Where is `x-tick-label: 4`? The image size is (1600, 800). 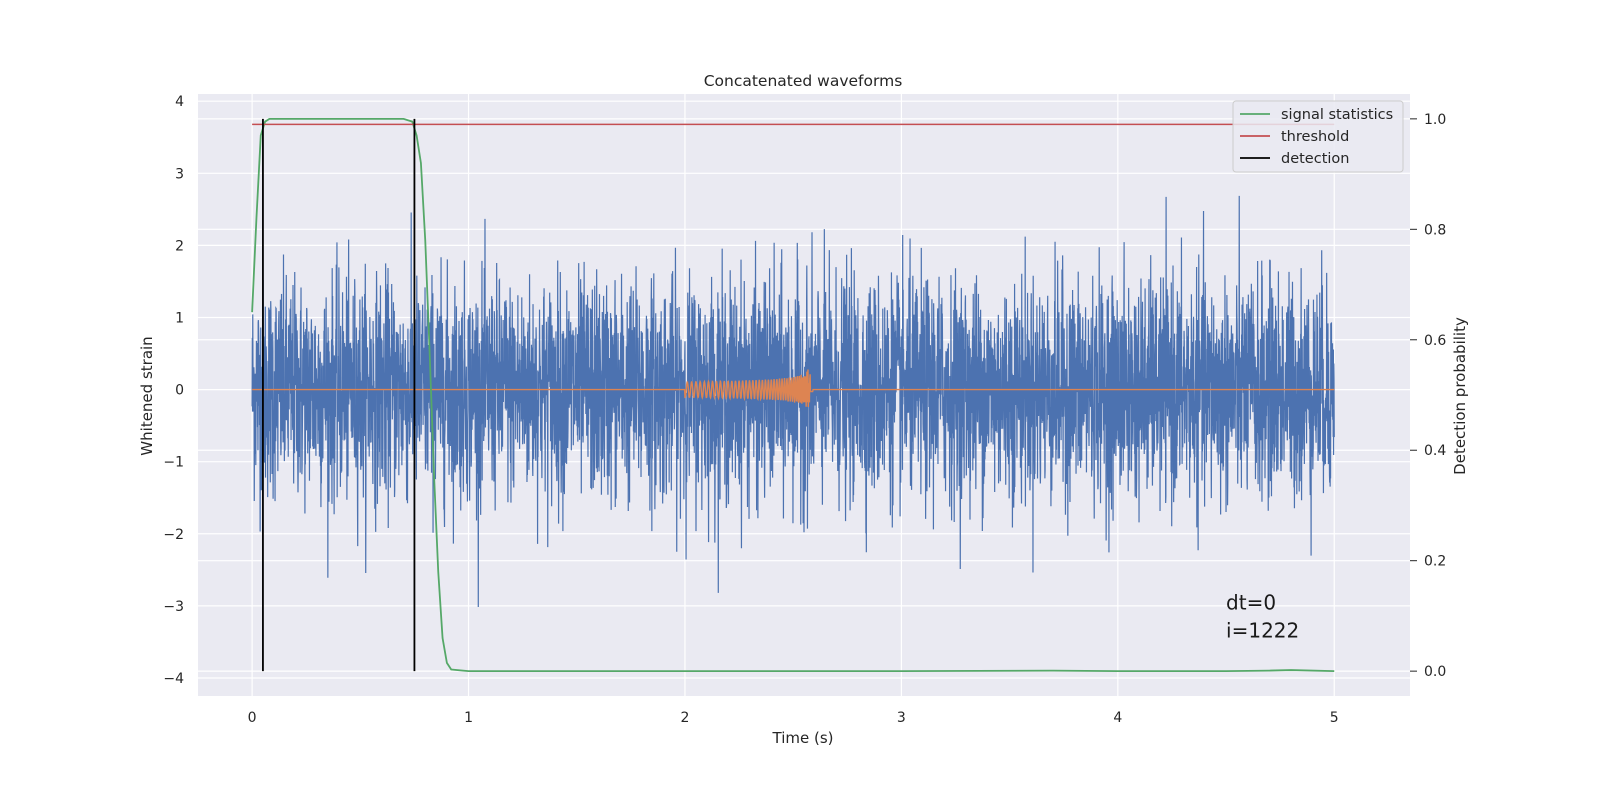
x-tick-label: 4 is located at coordinates (1117, 718).